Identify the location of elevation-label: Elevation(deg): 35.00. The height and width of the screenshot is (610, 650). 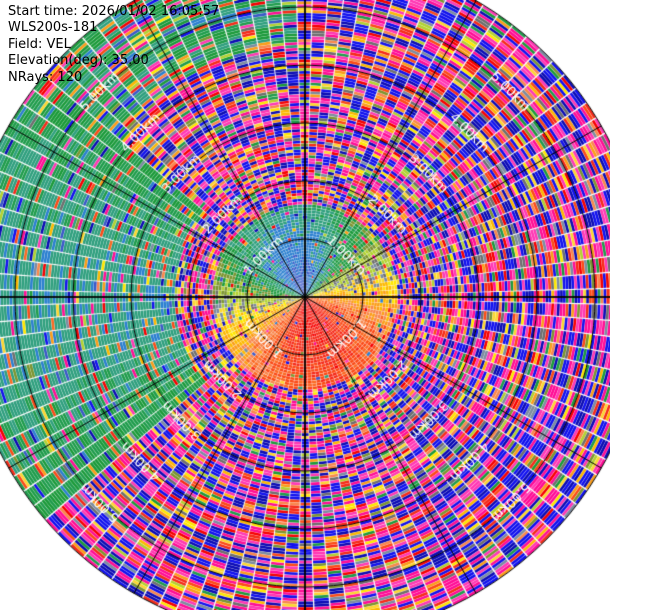
(78, 61).